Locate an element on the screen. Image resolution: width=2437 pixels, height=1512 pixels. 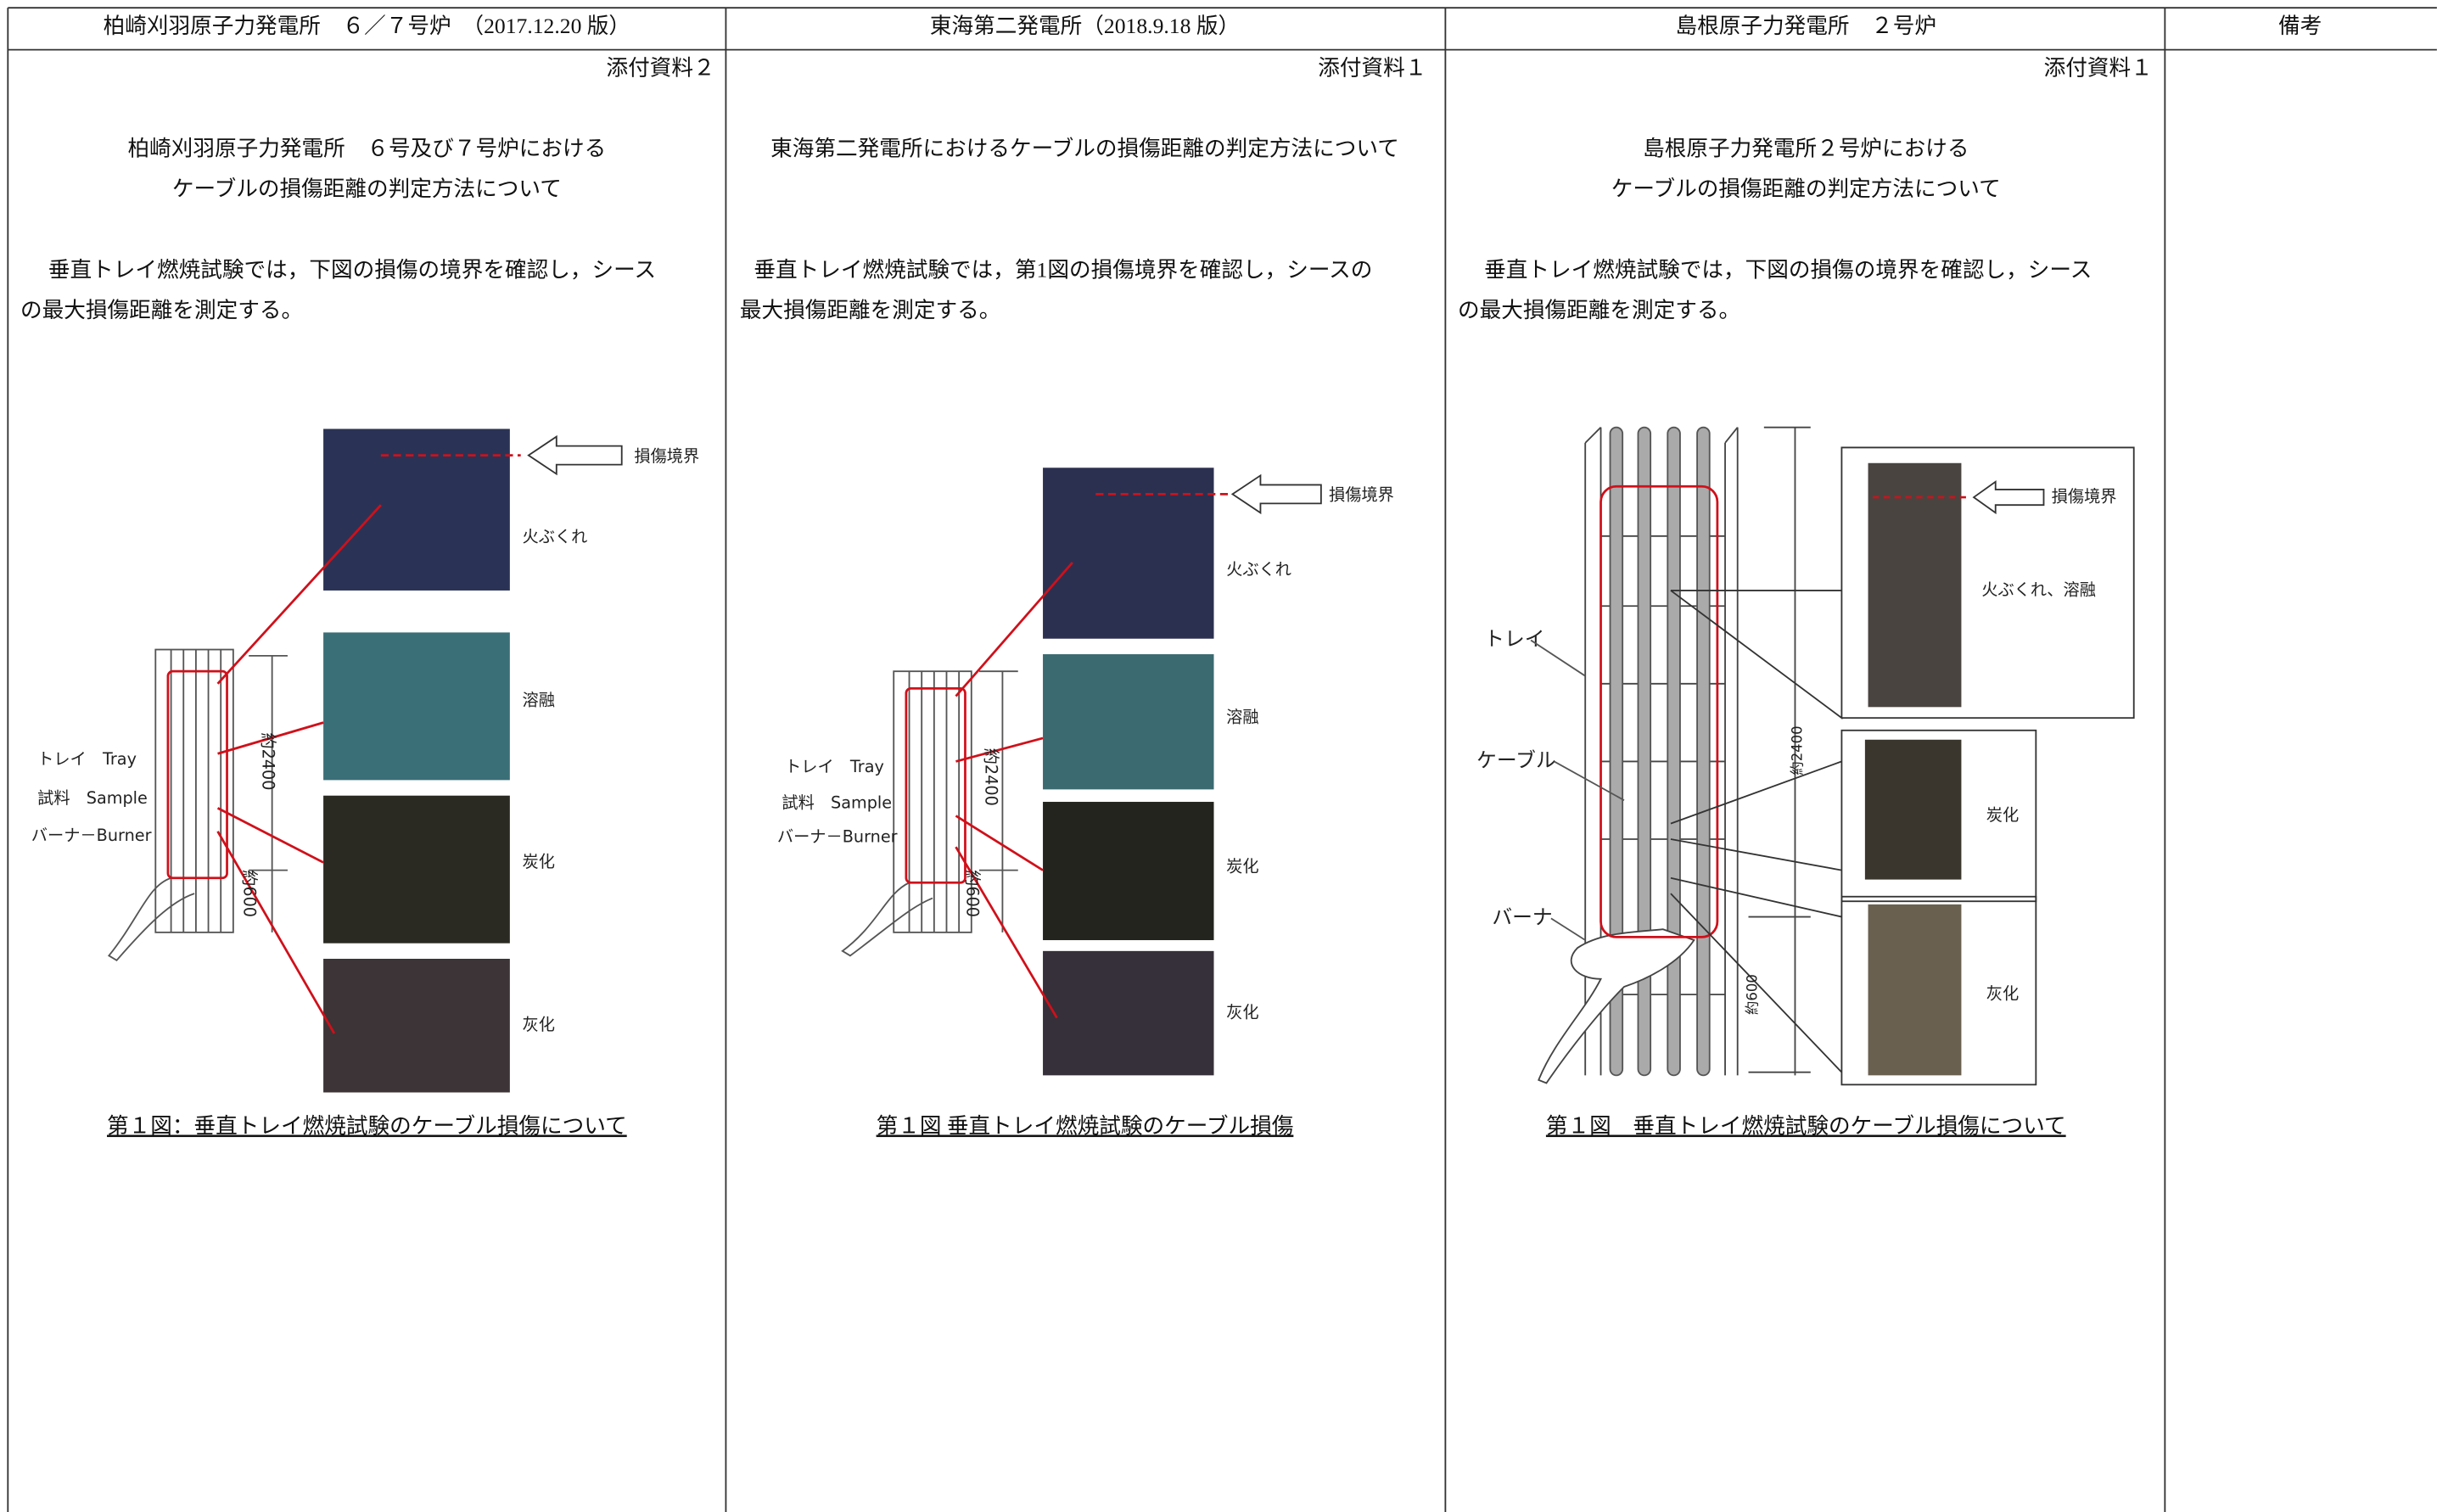
doc-title: 柏崎刈羽原子力発電所 ６号及び７号炉における is located at coordinates (366, 149).